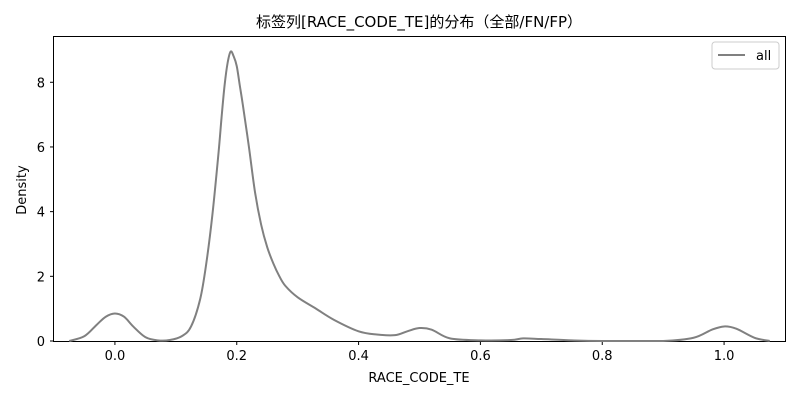  I want to click on x-tick-label: 0.8, so click(602, 356).